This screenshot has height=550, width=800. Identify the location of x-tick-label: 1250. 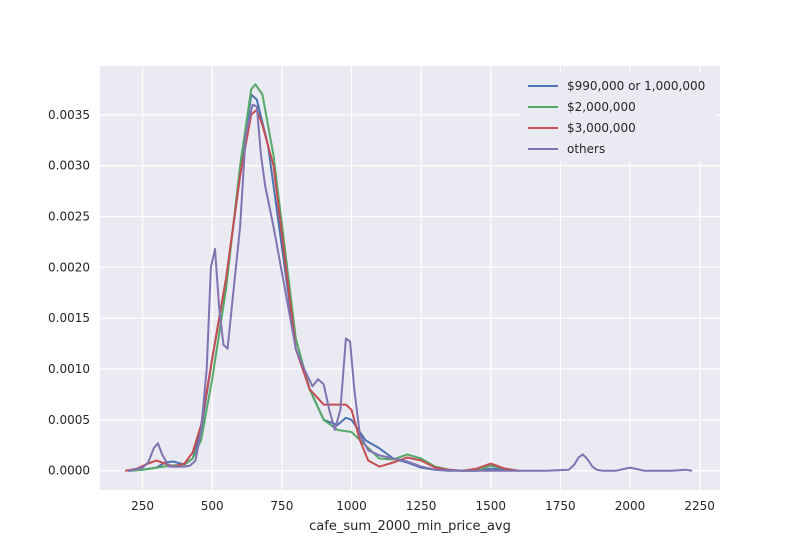
(421, 506).